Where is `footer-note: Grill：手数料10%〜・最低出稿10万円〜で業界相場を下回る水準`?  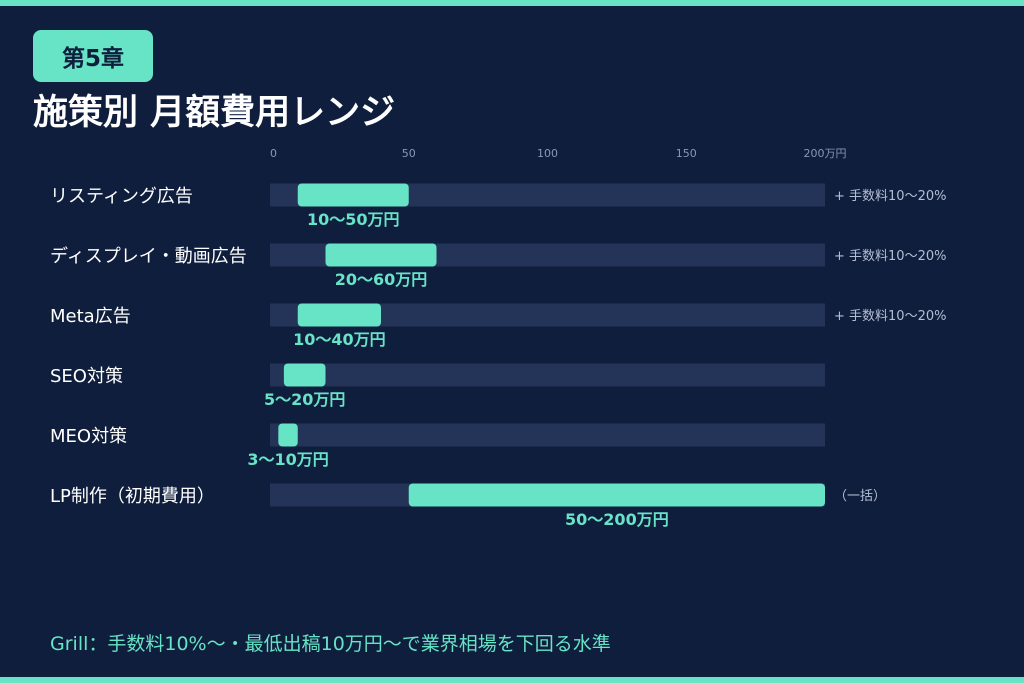
footer-note: Grill：手数料10%〜・最低出稿10万円〜で業界相場を下回る水準 is located at coordinates (330, 644).